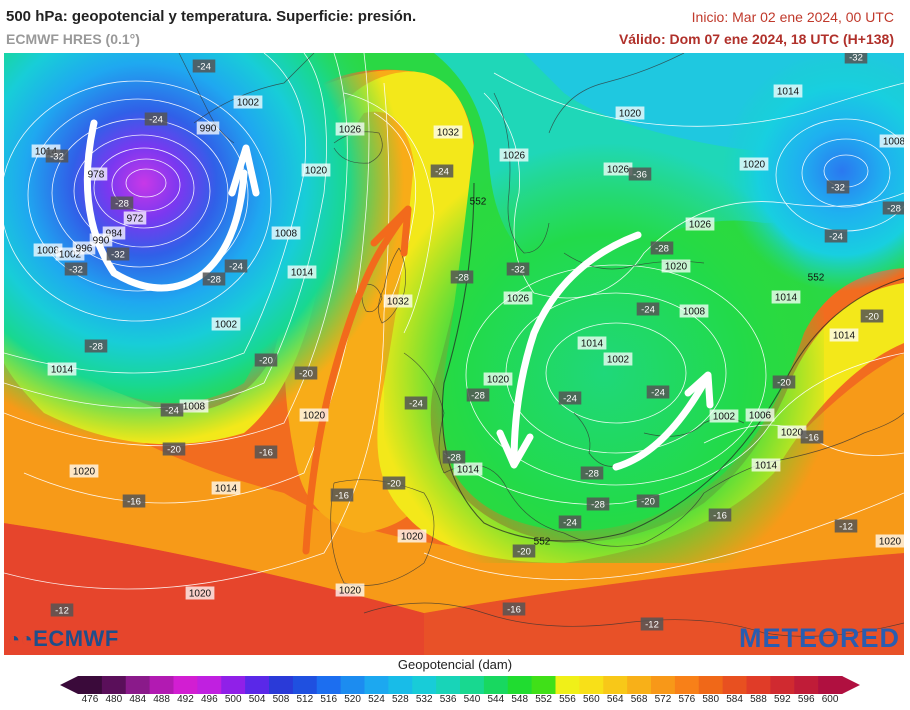  I want to click on colorbar-tick: 536, so click(448, 699).